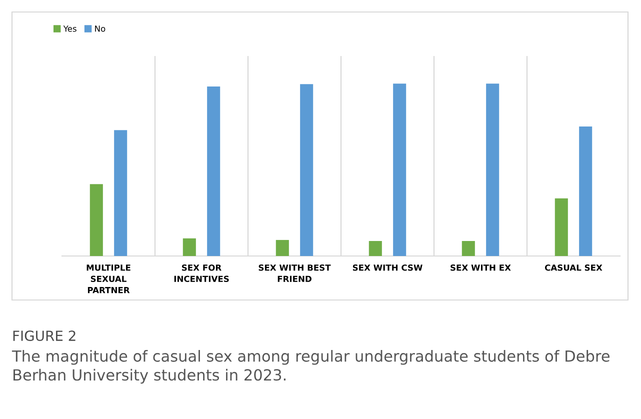 This screenshot has width=641, height=419. What do you see at coordinates (69, 29) in the screenshot?
I see `legend-label: Yes` at bounding box center [69, 29].